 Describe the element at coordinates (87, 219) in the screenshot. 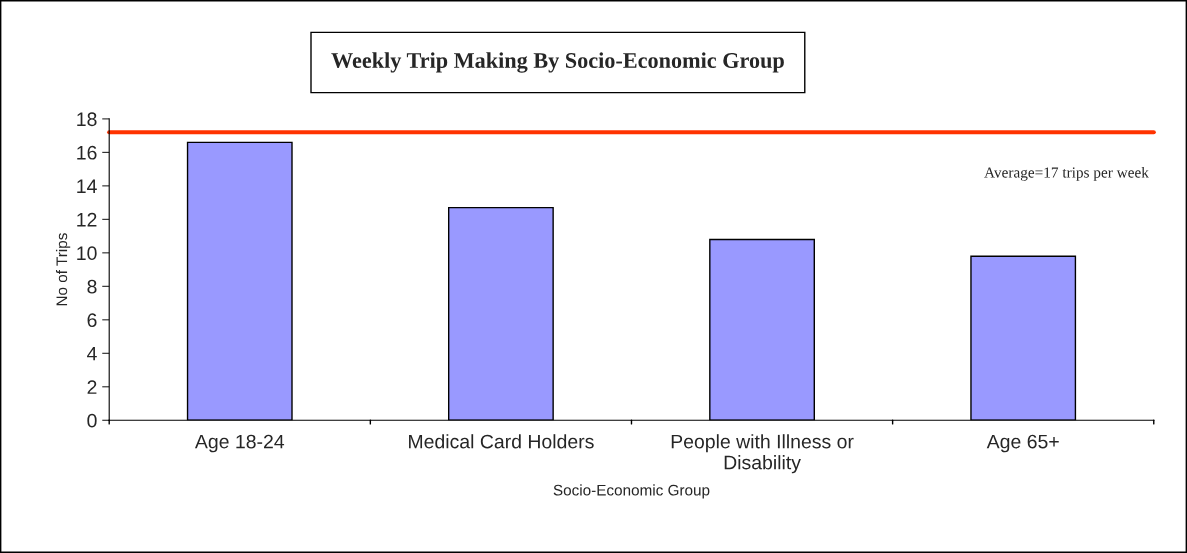

I see `y-tick-label: 12` at that location.